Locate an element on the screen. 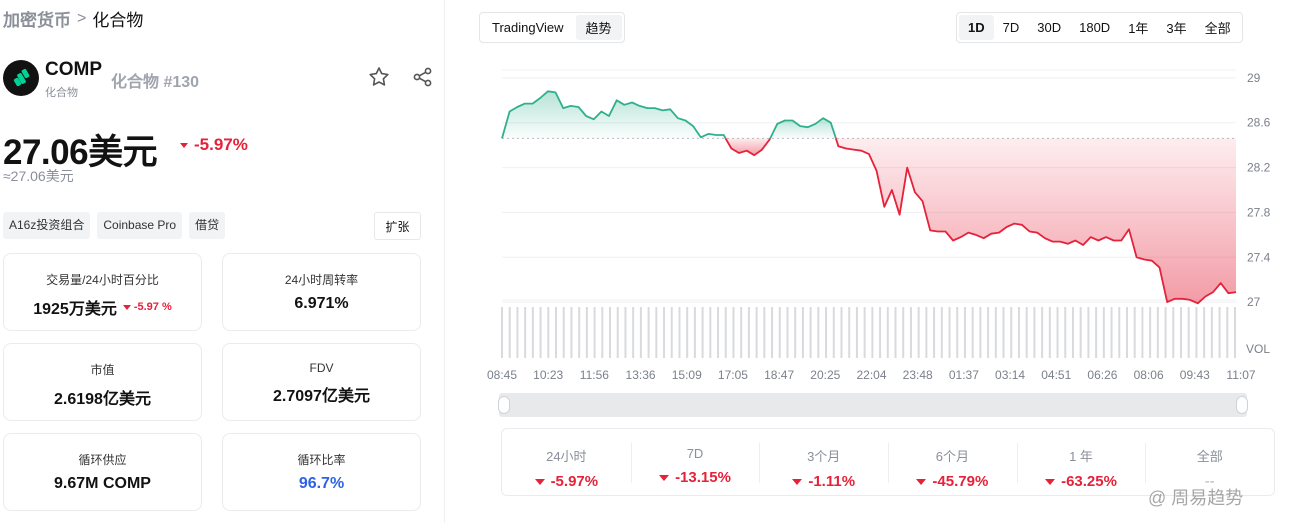 This screenshot has height=523, width=1298. tag-lending: 借贷 is located at coordinates (207, 225).